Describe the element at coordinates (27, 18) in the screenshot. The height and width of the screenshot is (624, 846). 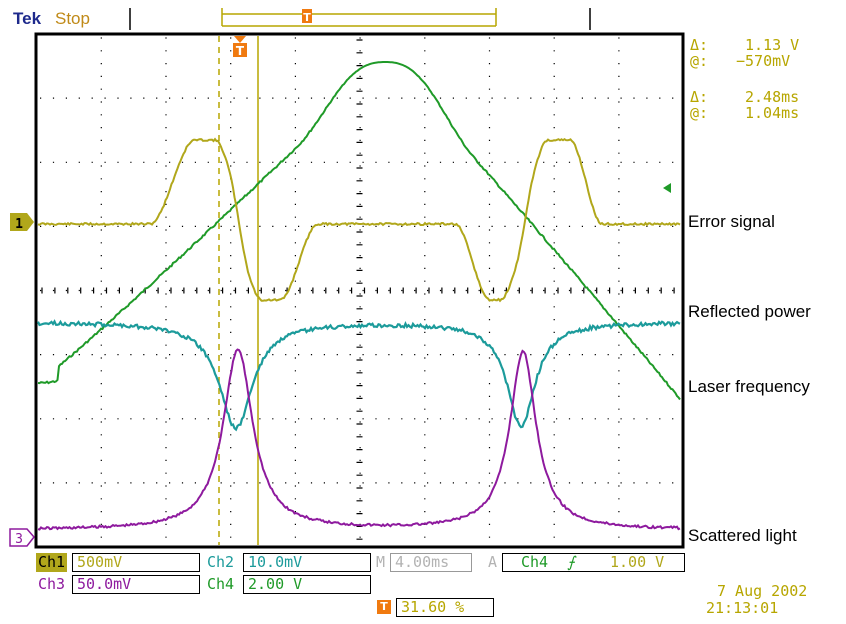
I see `brand-logo: Tek` at that location.